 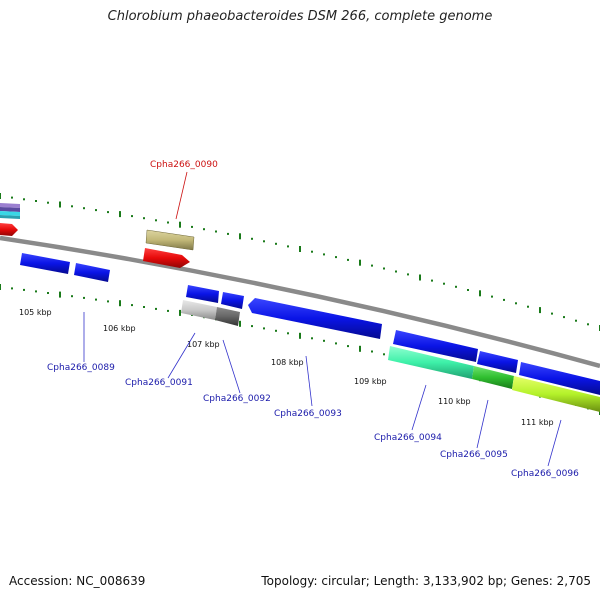 I want to click on scale-label-105: 105 kbp, so click(x=35, y=312).